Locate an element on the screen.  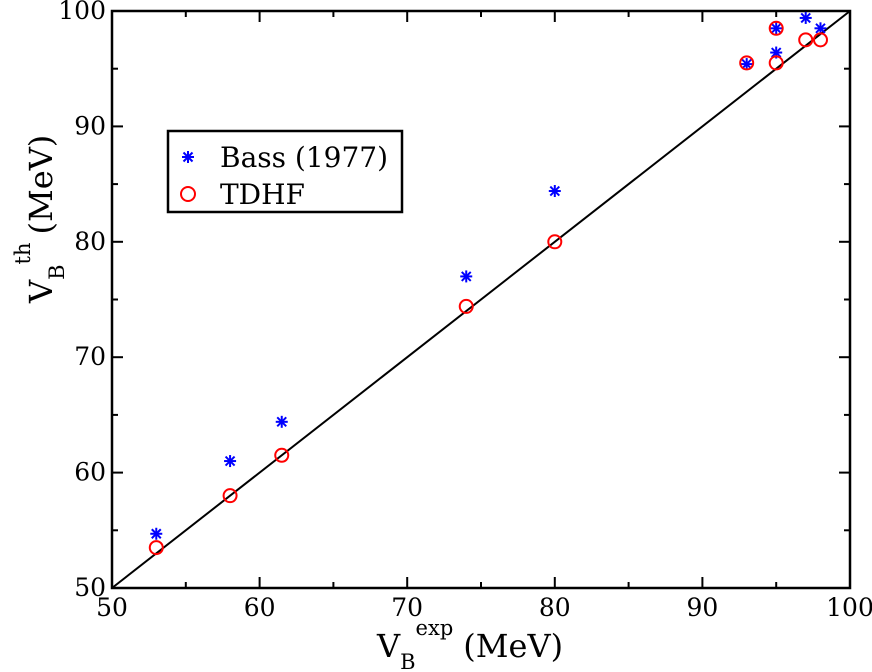
y-tick-label: 80 is located at coordinates (90, 241).